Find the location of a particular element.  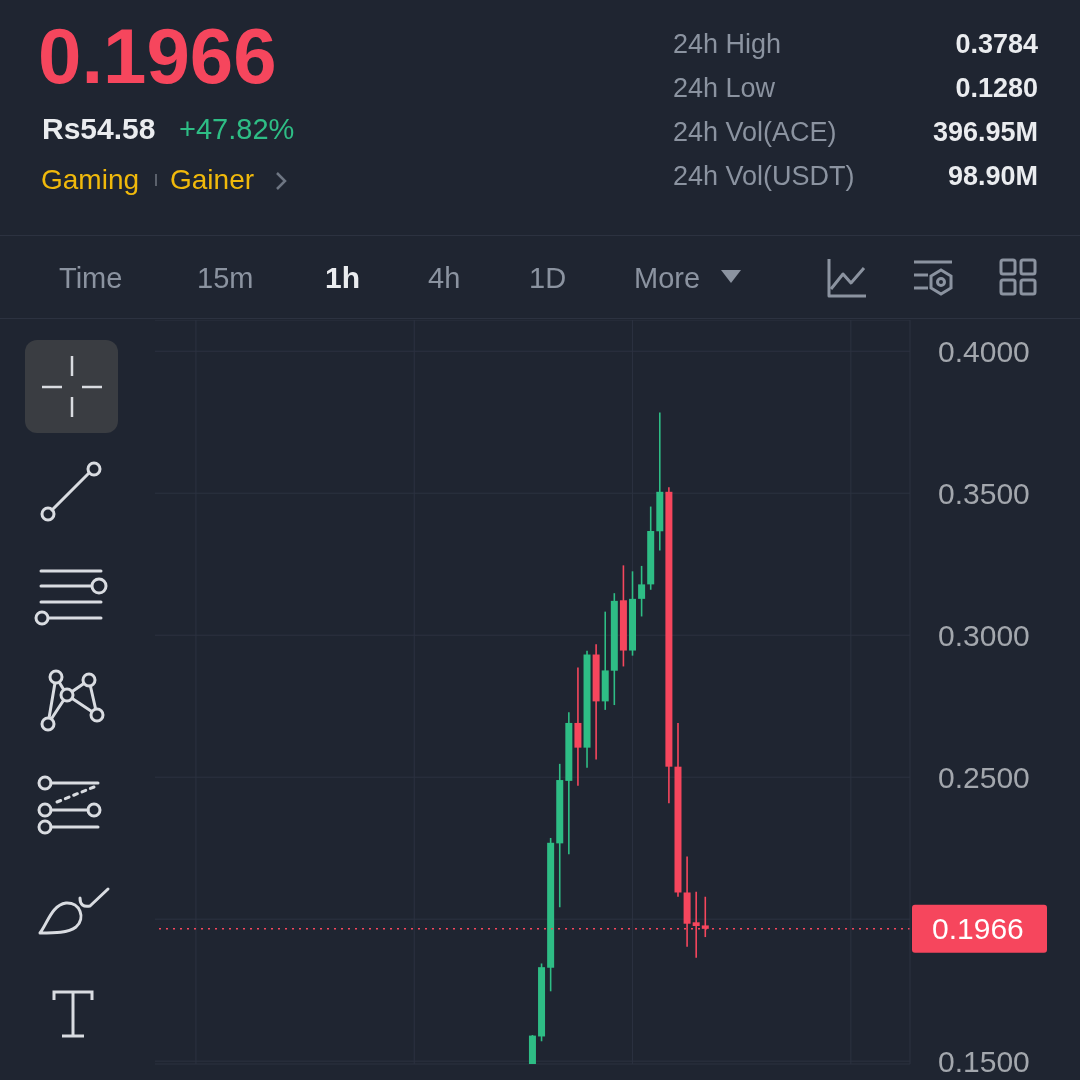

text: 4h is located at coordinates (444, 277).